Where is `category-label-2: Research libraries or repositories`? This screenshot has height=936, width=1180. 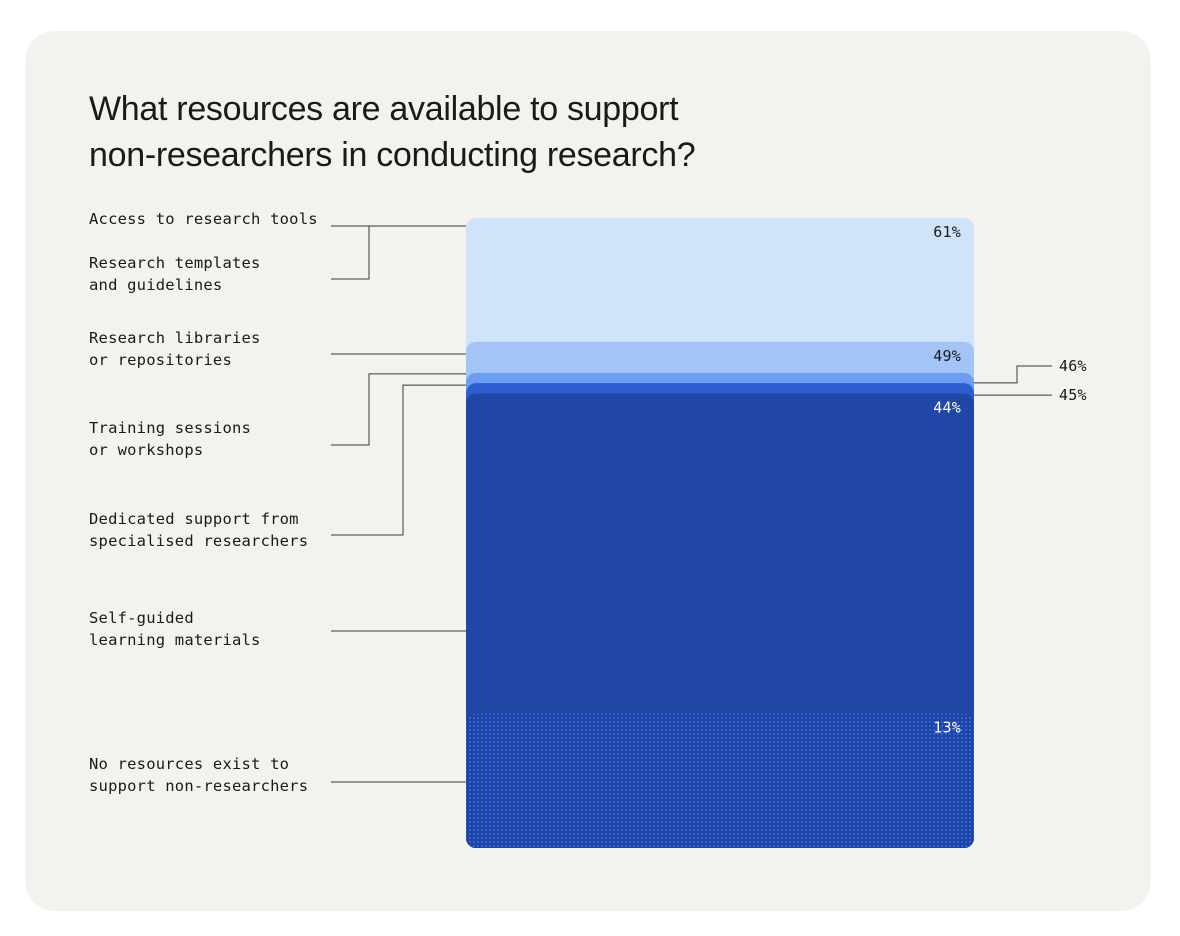
category-label-2: Research libraries or repositories is located at coordinates (175, 349).